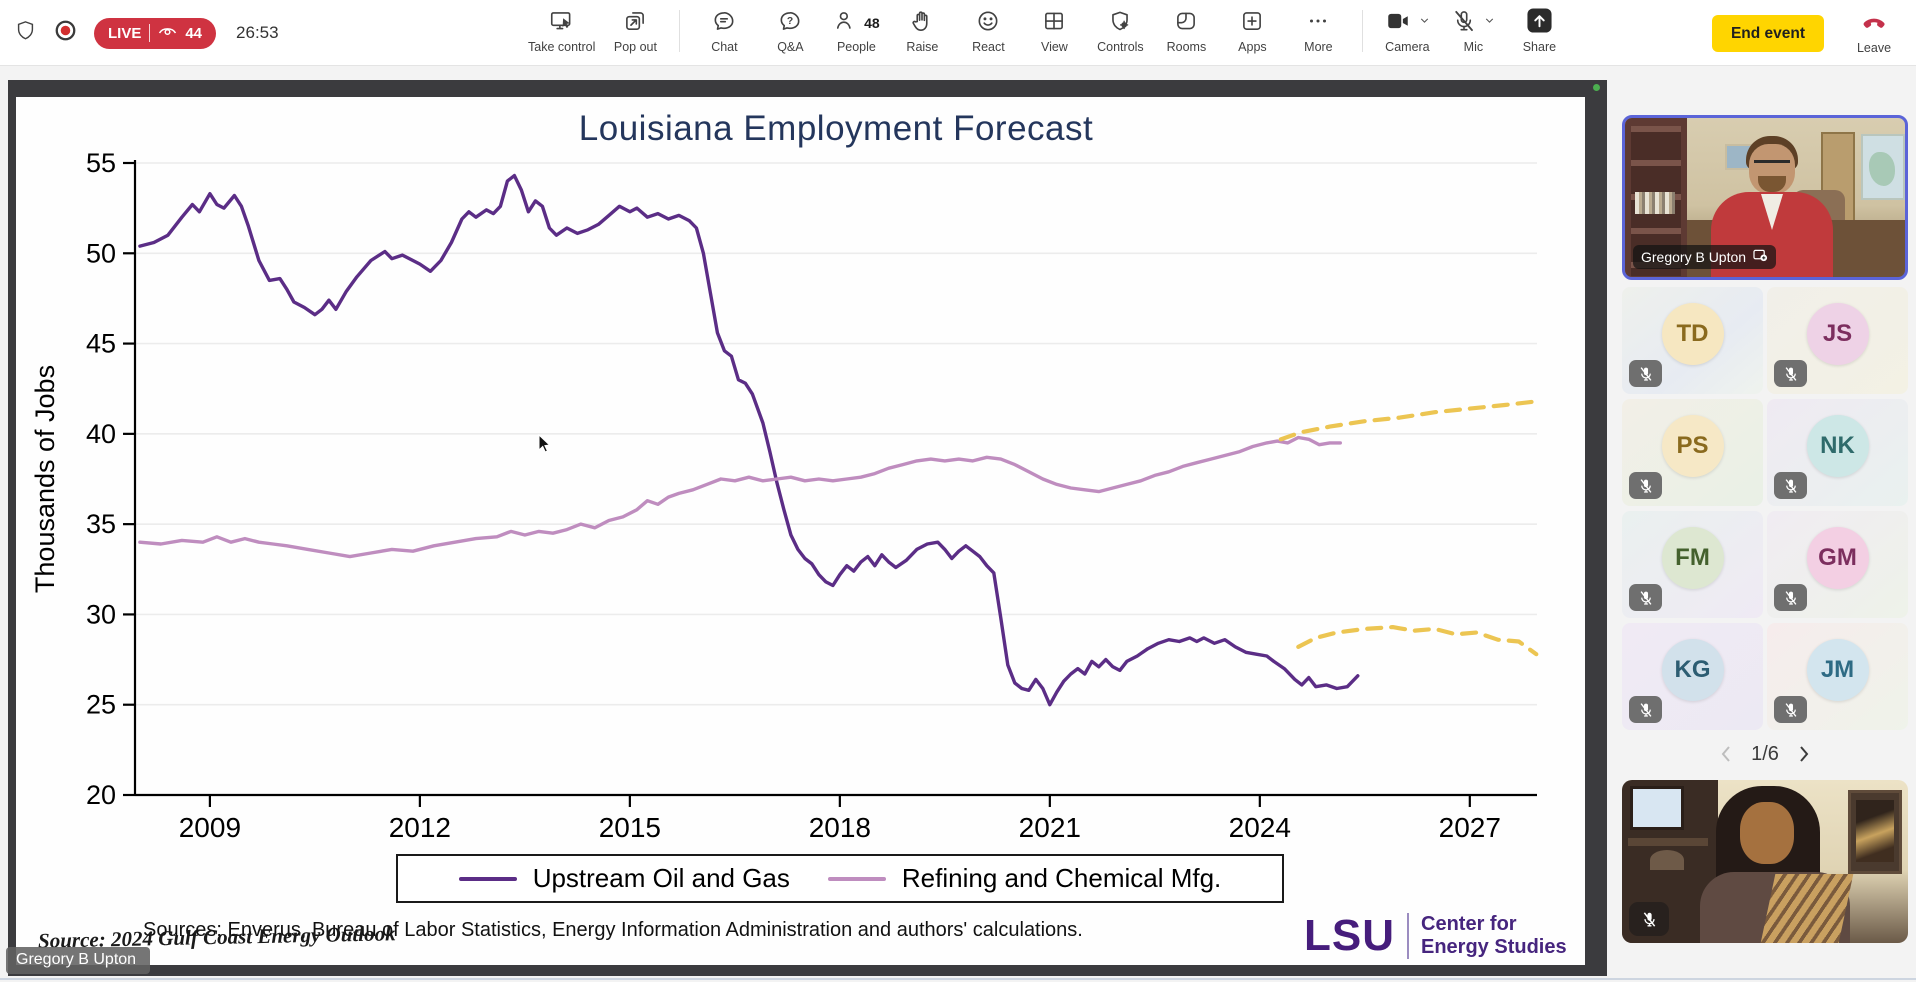 The image size is (1916, 982). I want to click on toolbar-button-pop-out: Pop out, so click(635, 31).